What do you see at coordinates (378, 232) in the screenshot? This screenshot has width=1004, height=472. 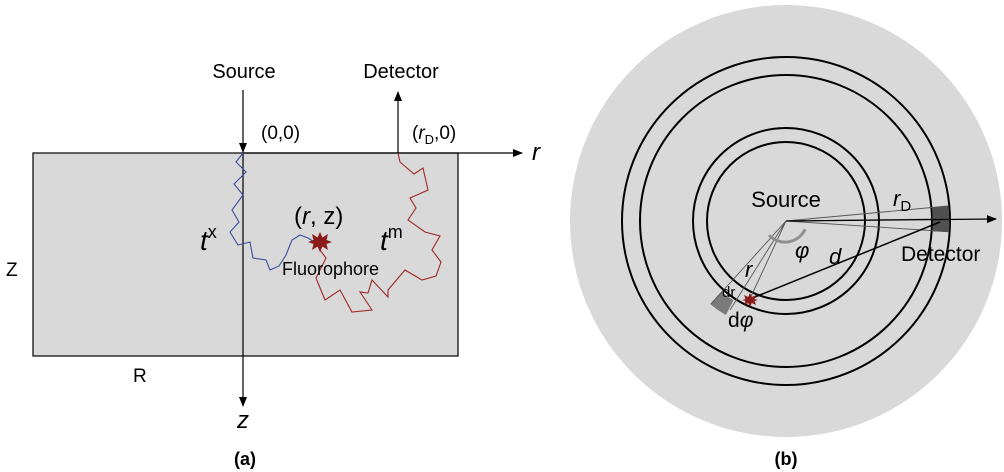 I see `emission-path` at bounding box center [378, 232].